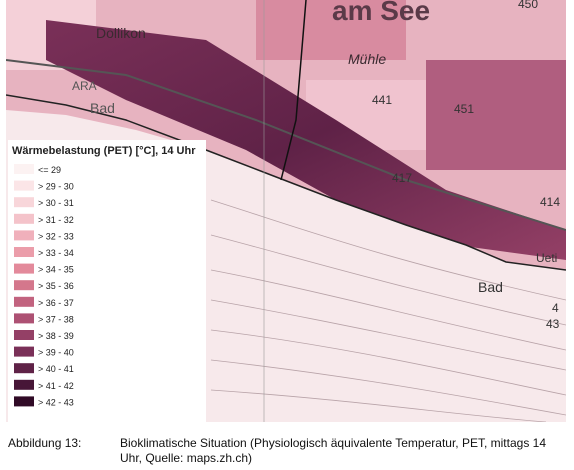  I want to click on legend-label: > 36 - 37, so click(56, 303).